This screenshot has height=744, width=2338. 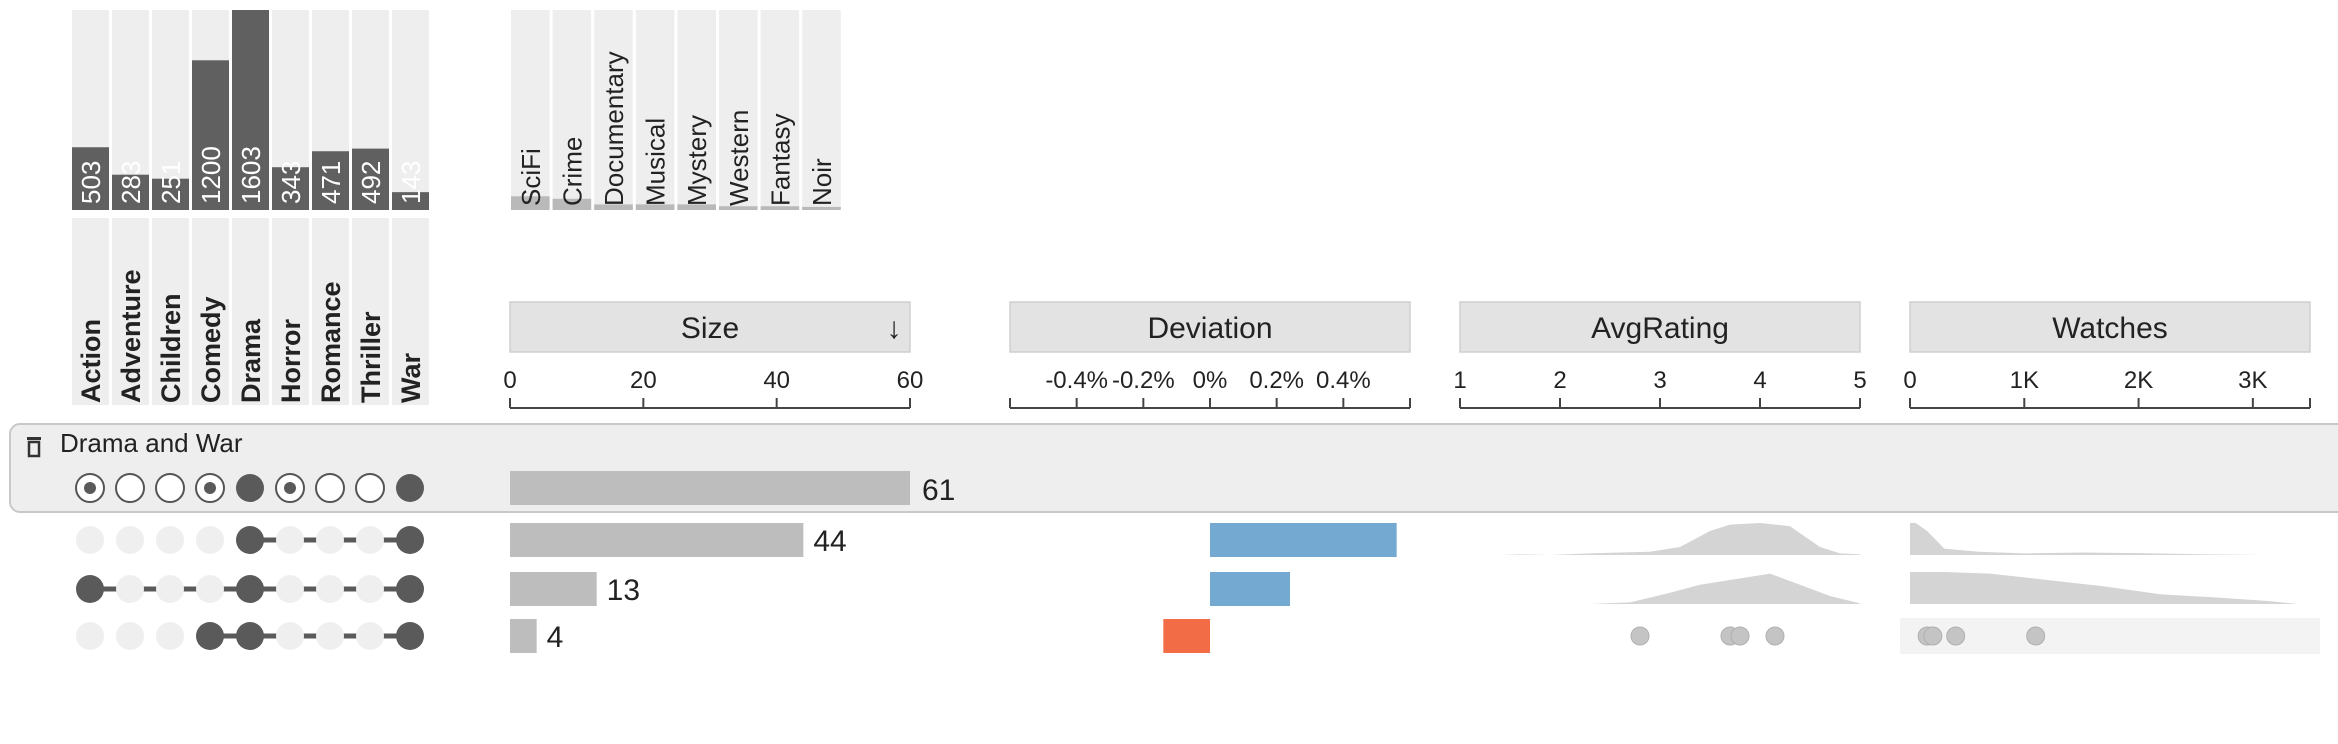 I want to click on watches-strip-background, so click(x=2110, y=636).